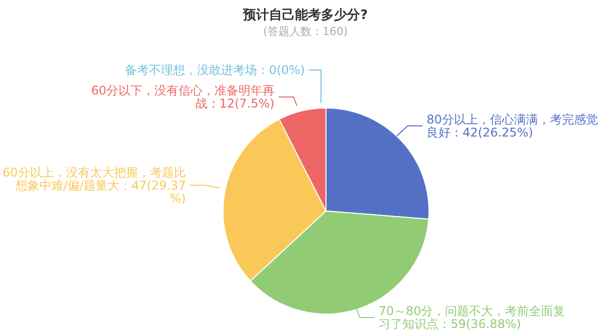  Describe the element at coordinates (182, 97) in the screenshot. I see `slice-label: 60分以下，没有信心，准备明年再战：12(7.5%)` at that location.